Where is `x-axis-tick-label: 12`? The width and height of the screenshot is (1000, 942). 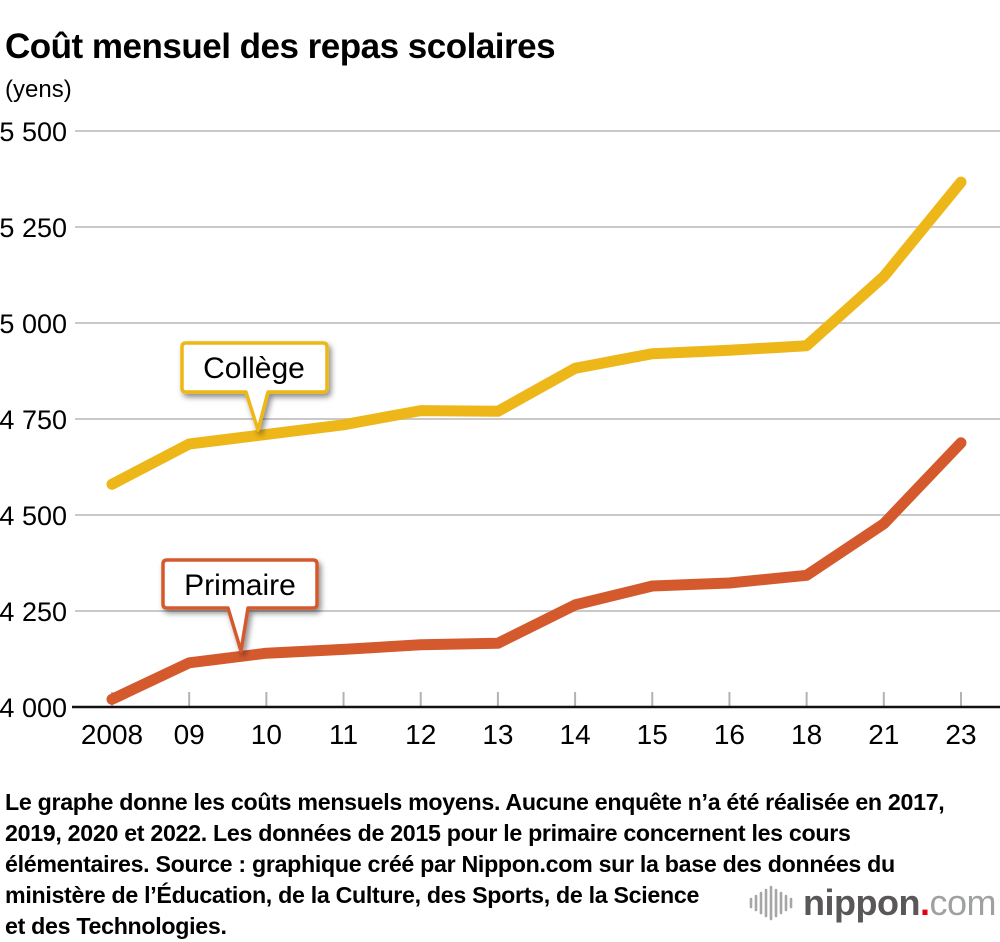
x-axis-tick-label: 12 is located at coordinates (420, 734).